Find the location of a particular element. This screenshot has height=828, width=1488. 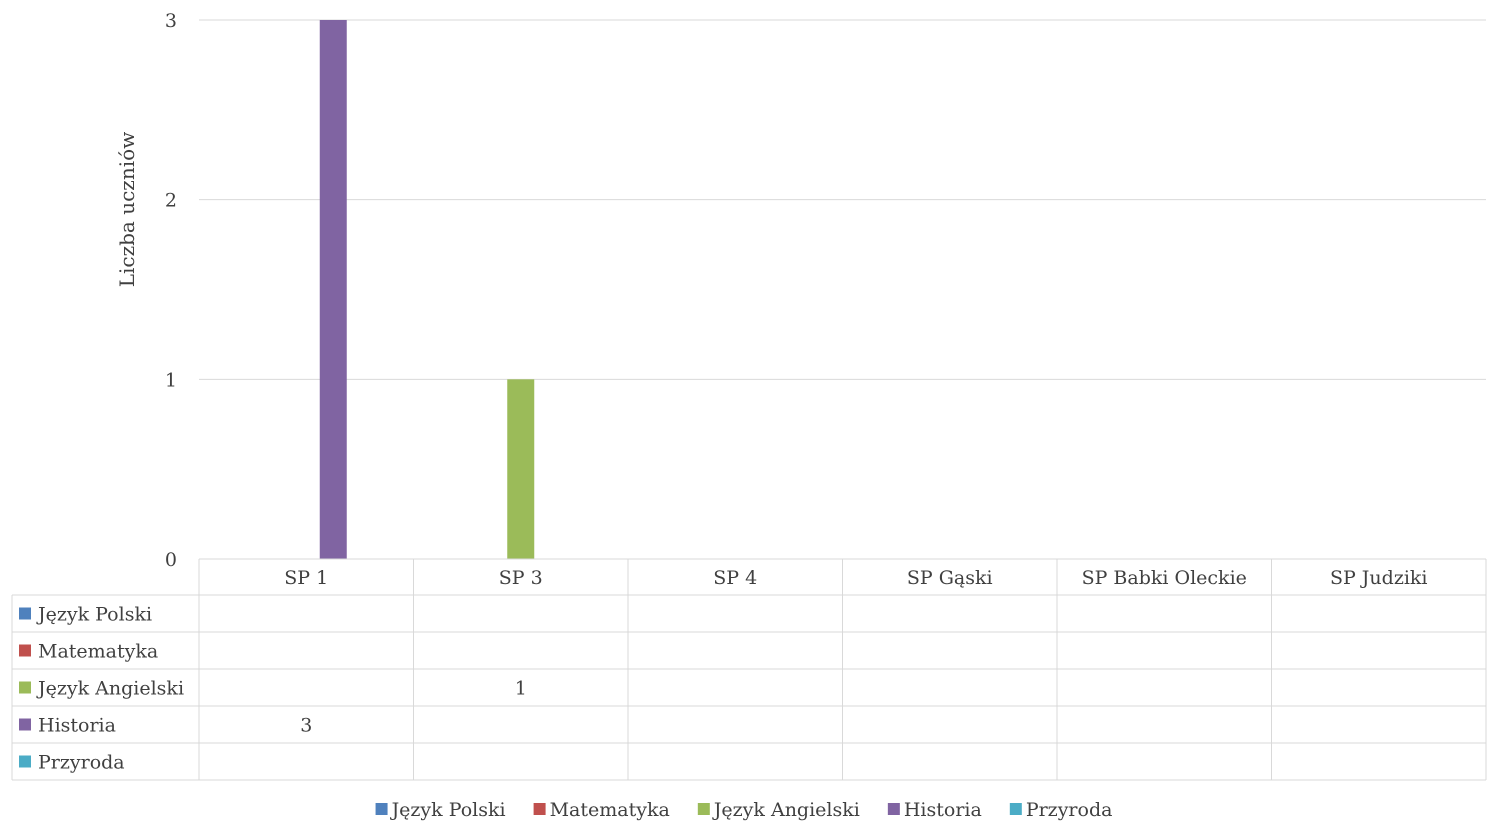

y-tick-label: 3 is located at coordinates (171, 21).